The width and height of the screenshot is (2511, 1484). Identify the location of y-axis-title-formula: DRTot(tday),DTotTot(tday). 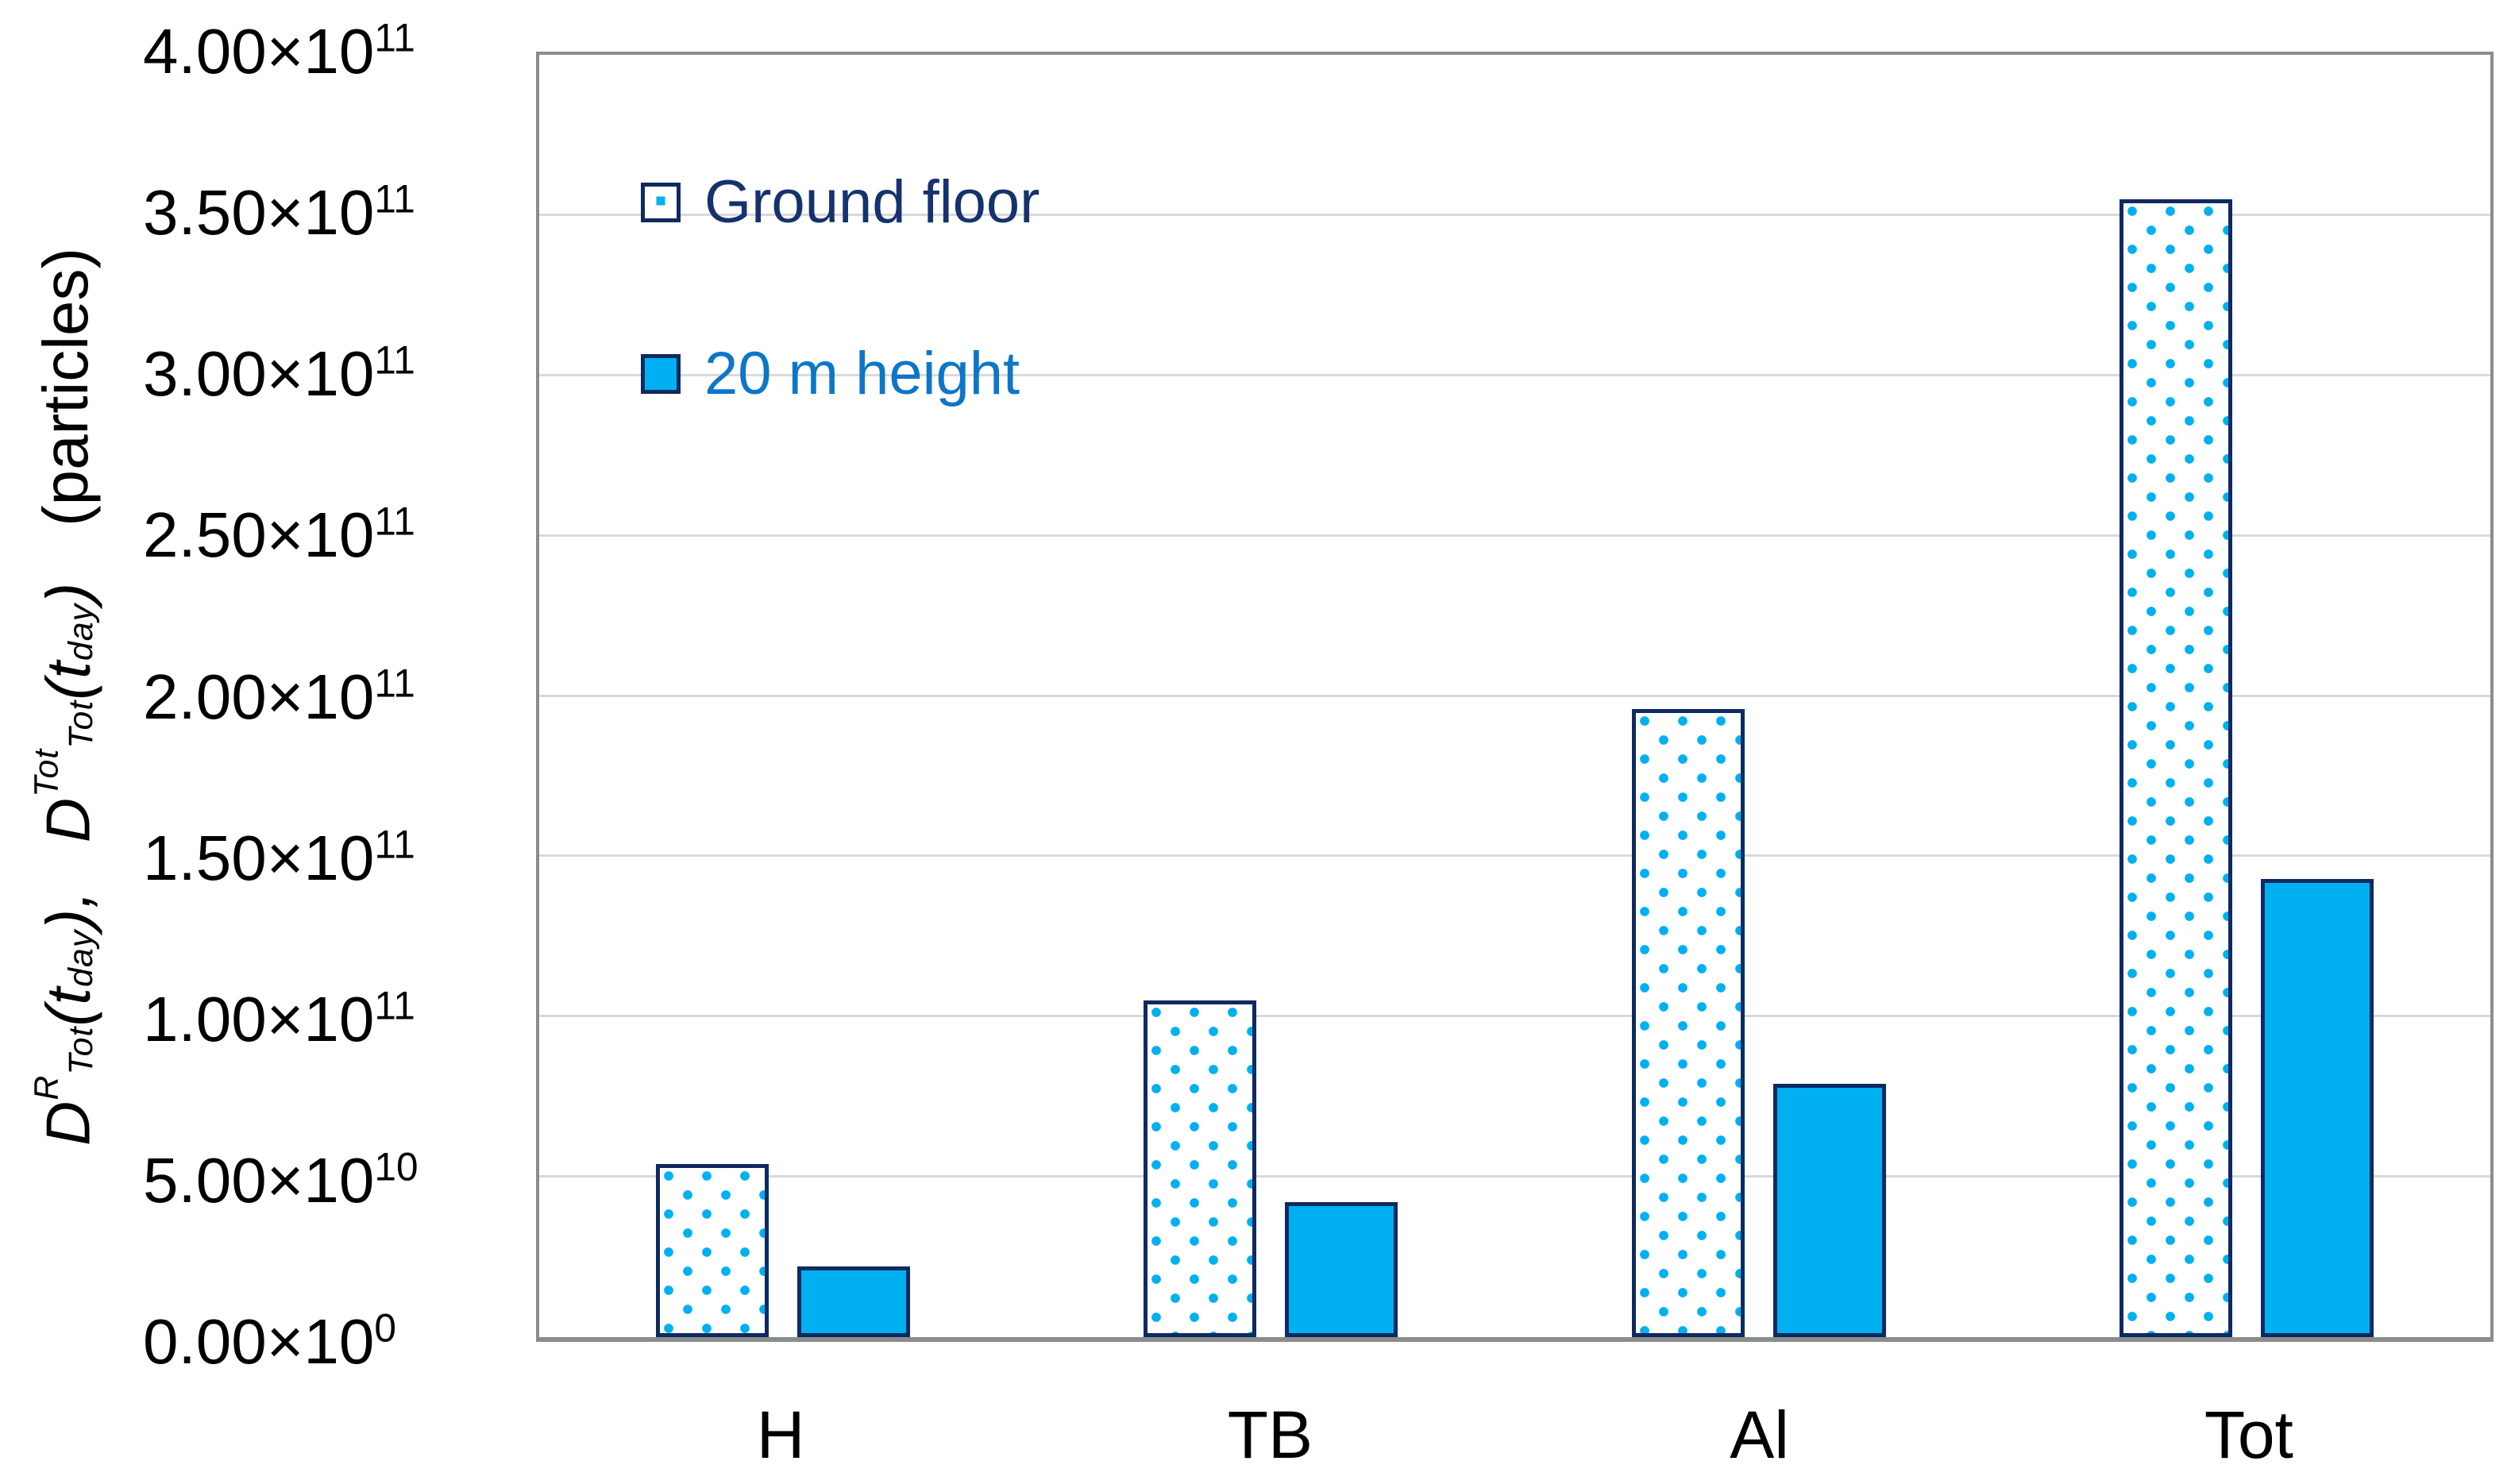
(65, 865).